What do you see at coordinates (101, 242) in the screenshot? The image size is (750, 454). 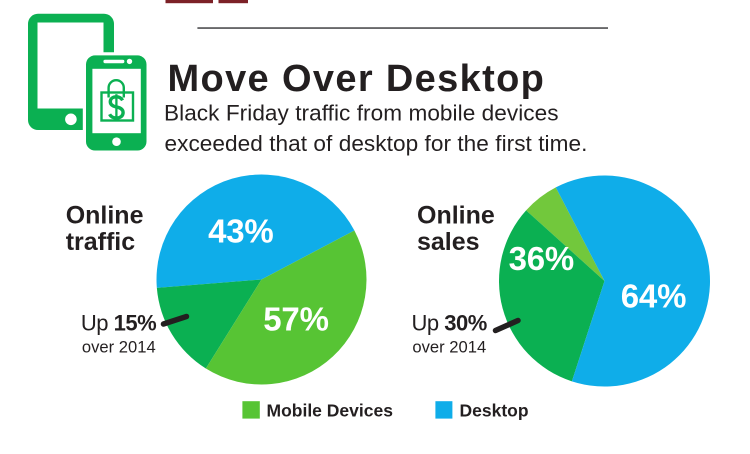 I see `svg-text: traffic` at bounding box center [101, 242].